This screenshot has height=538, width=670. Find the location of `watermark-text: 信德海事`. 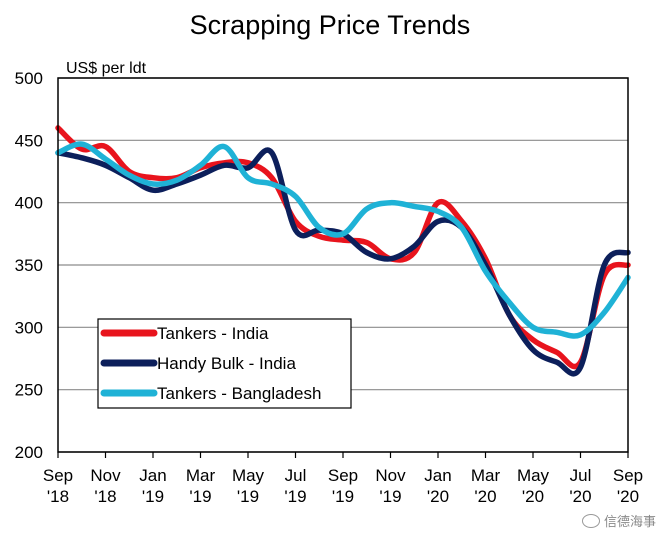

watermark-text: 信德海事 is located at coordinates (629, 522).